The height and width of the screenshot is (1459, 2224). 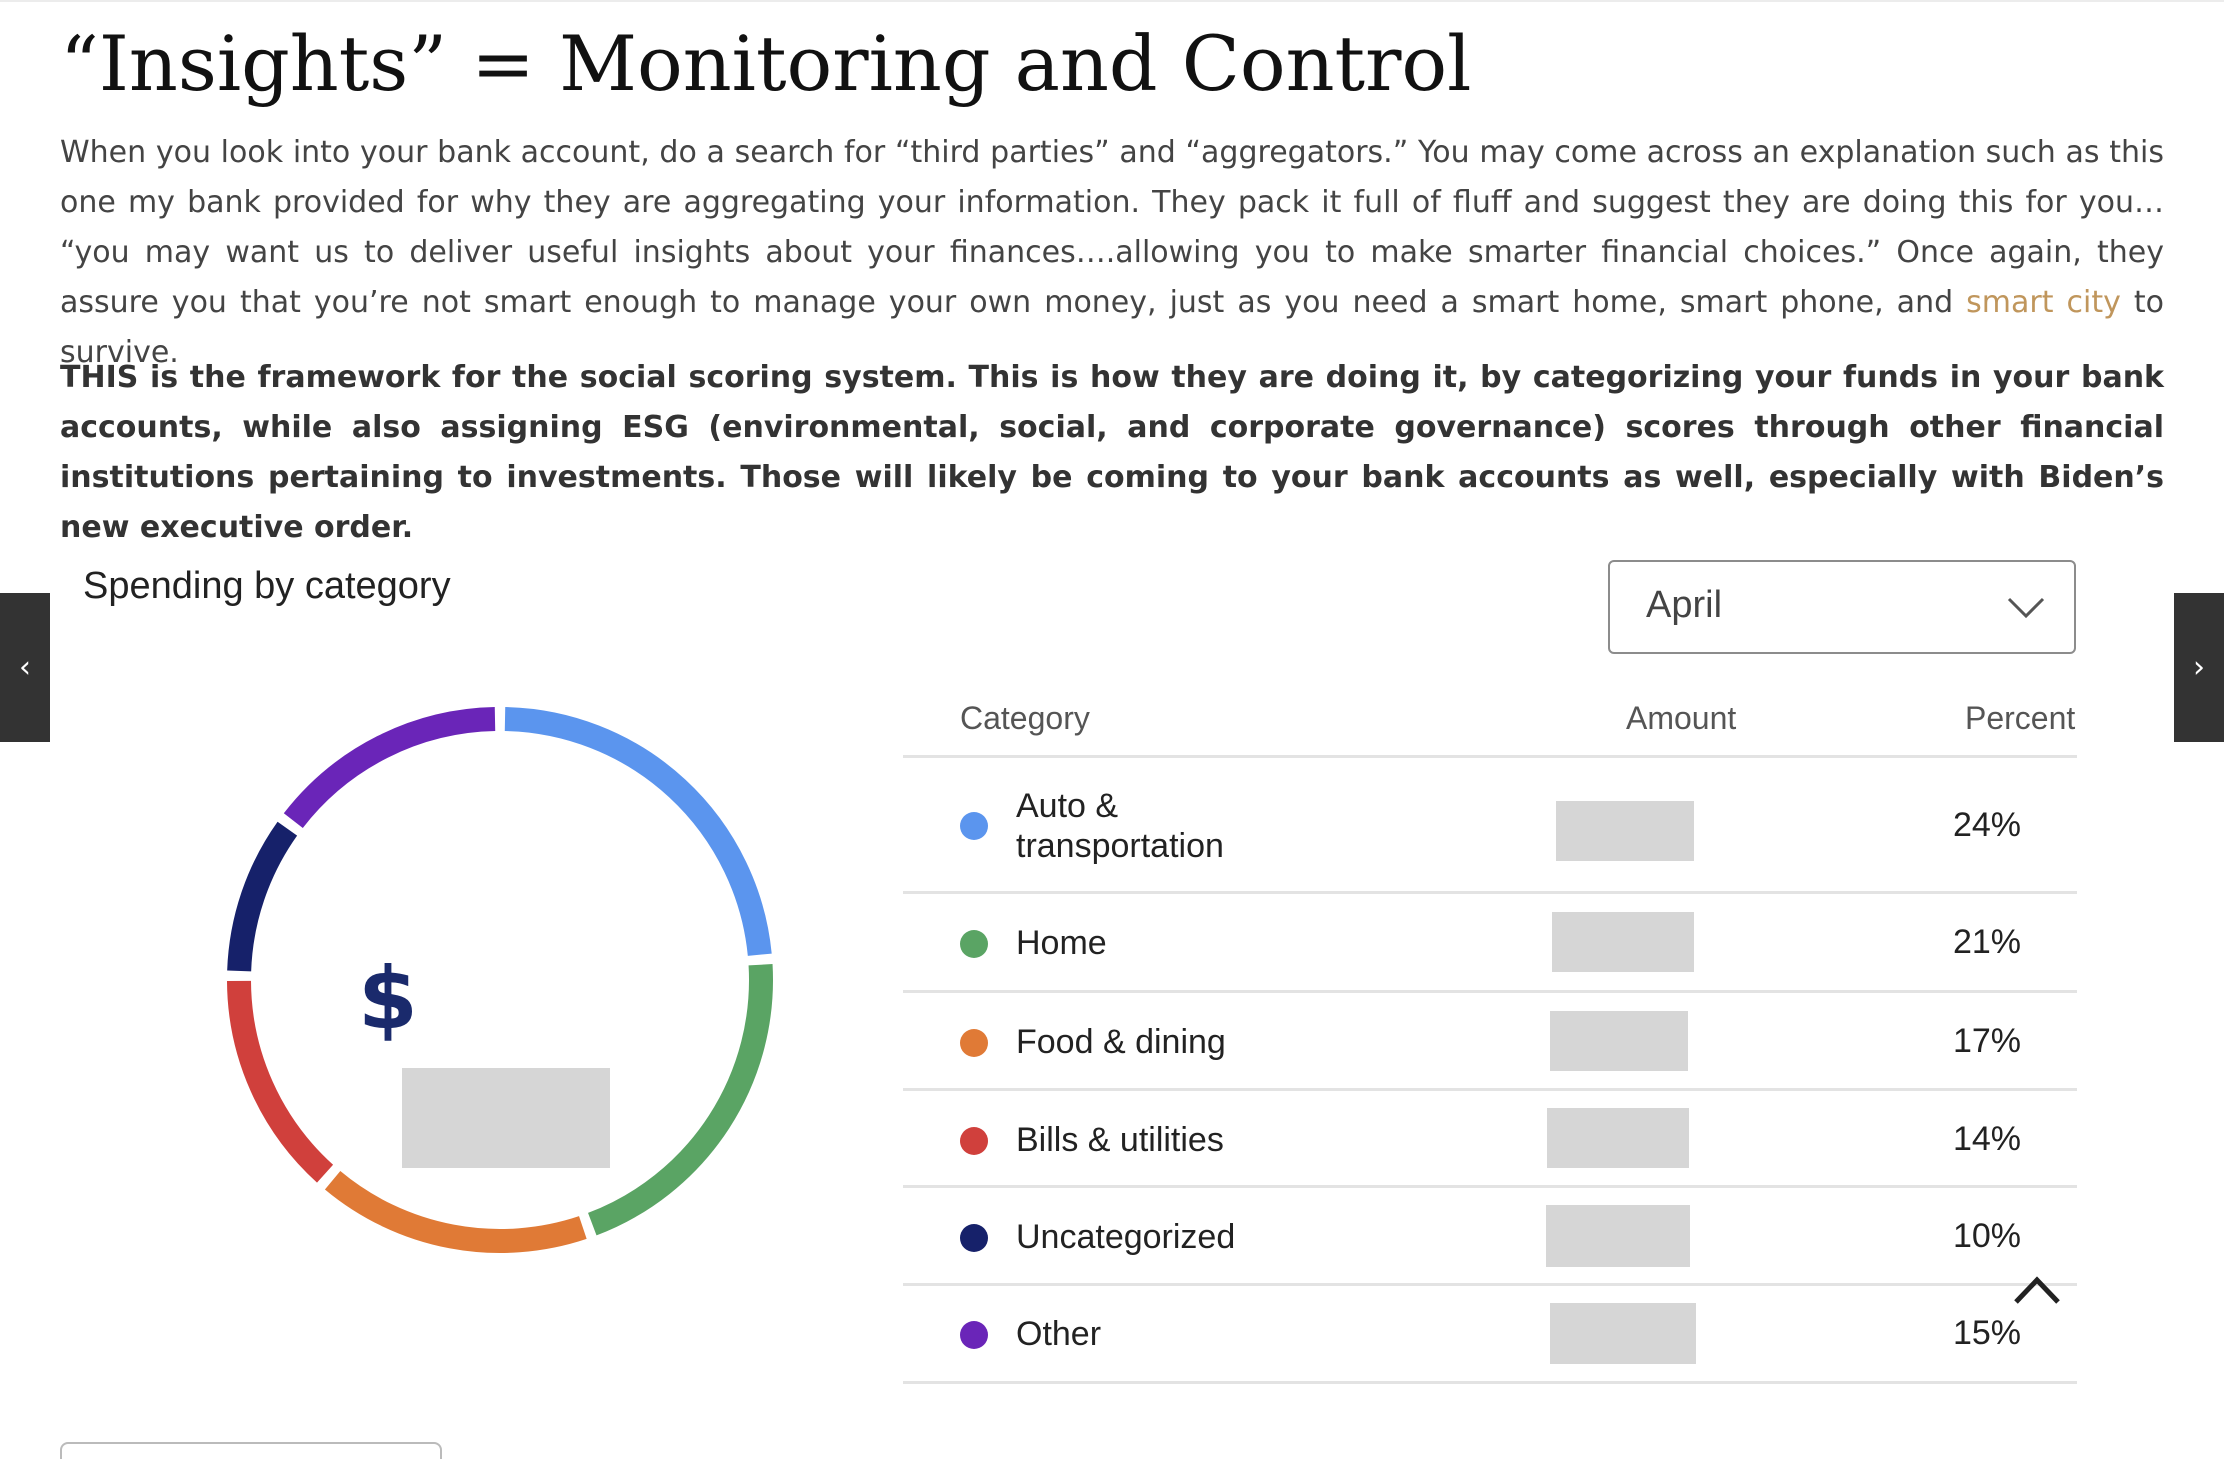 What do you see at coordinates (1120, 1140) in the screenshot?
I see `row-label-bills-utilities: Bills & utilities` at bounding box center [1120, 1140].